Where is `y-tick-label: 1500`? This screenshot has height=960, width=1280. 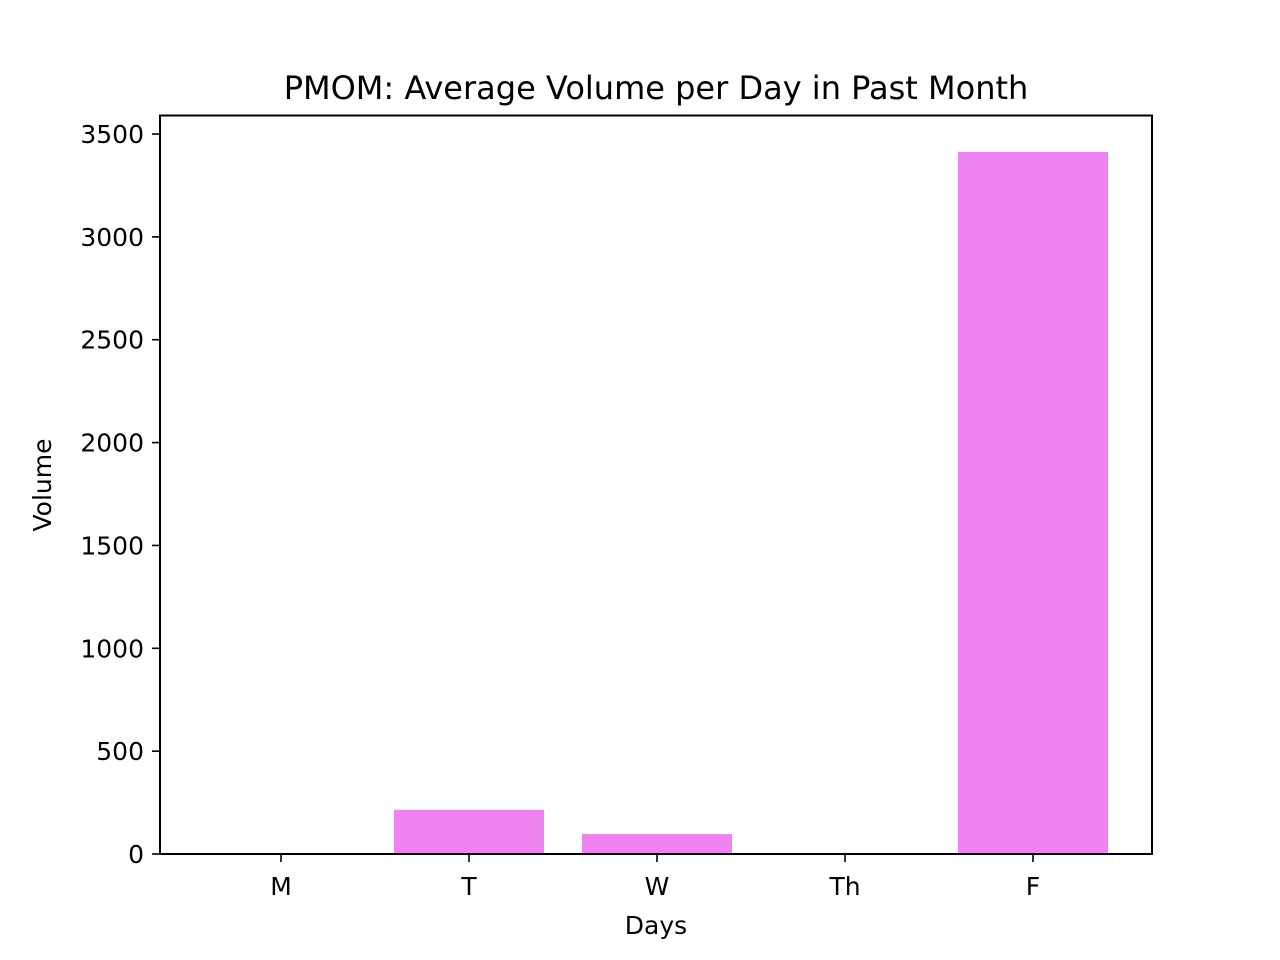
y-tick-label: 1500 is located at coordinates (112, 545).